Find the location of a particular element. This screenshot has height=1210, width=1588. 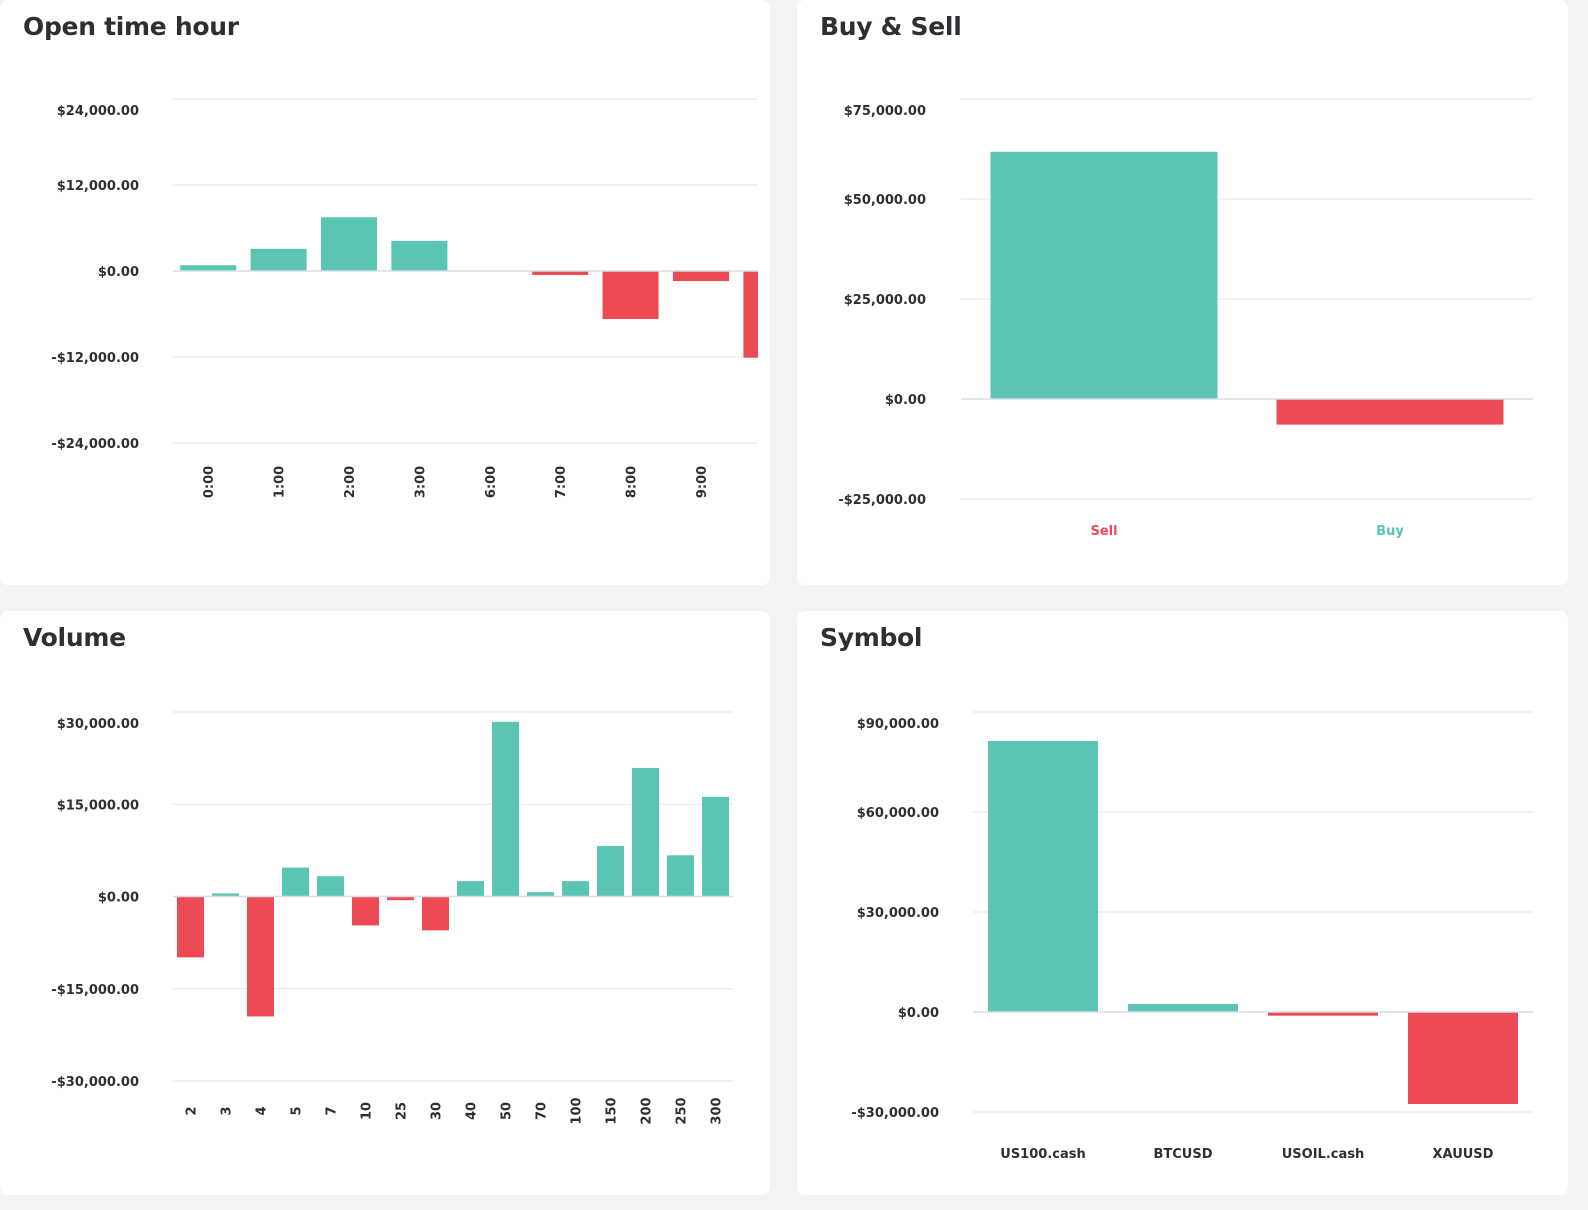

chart-title: Buy & Sell is located at coordinates (891, 26).